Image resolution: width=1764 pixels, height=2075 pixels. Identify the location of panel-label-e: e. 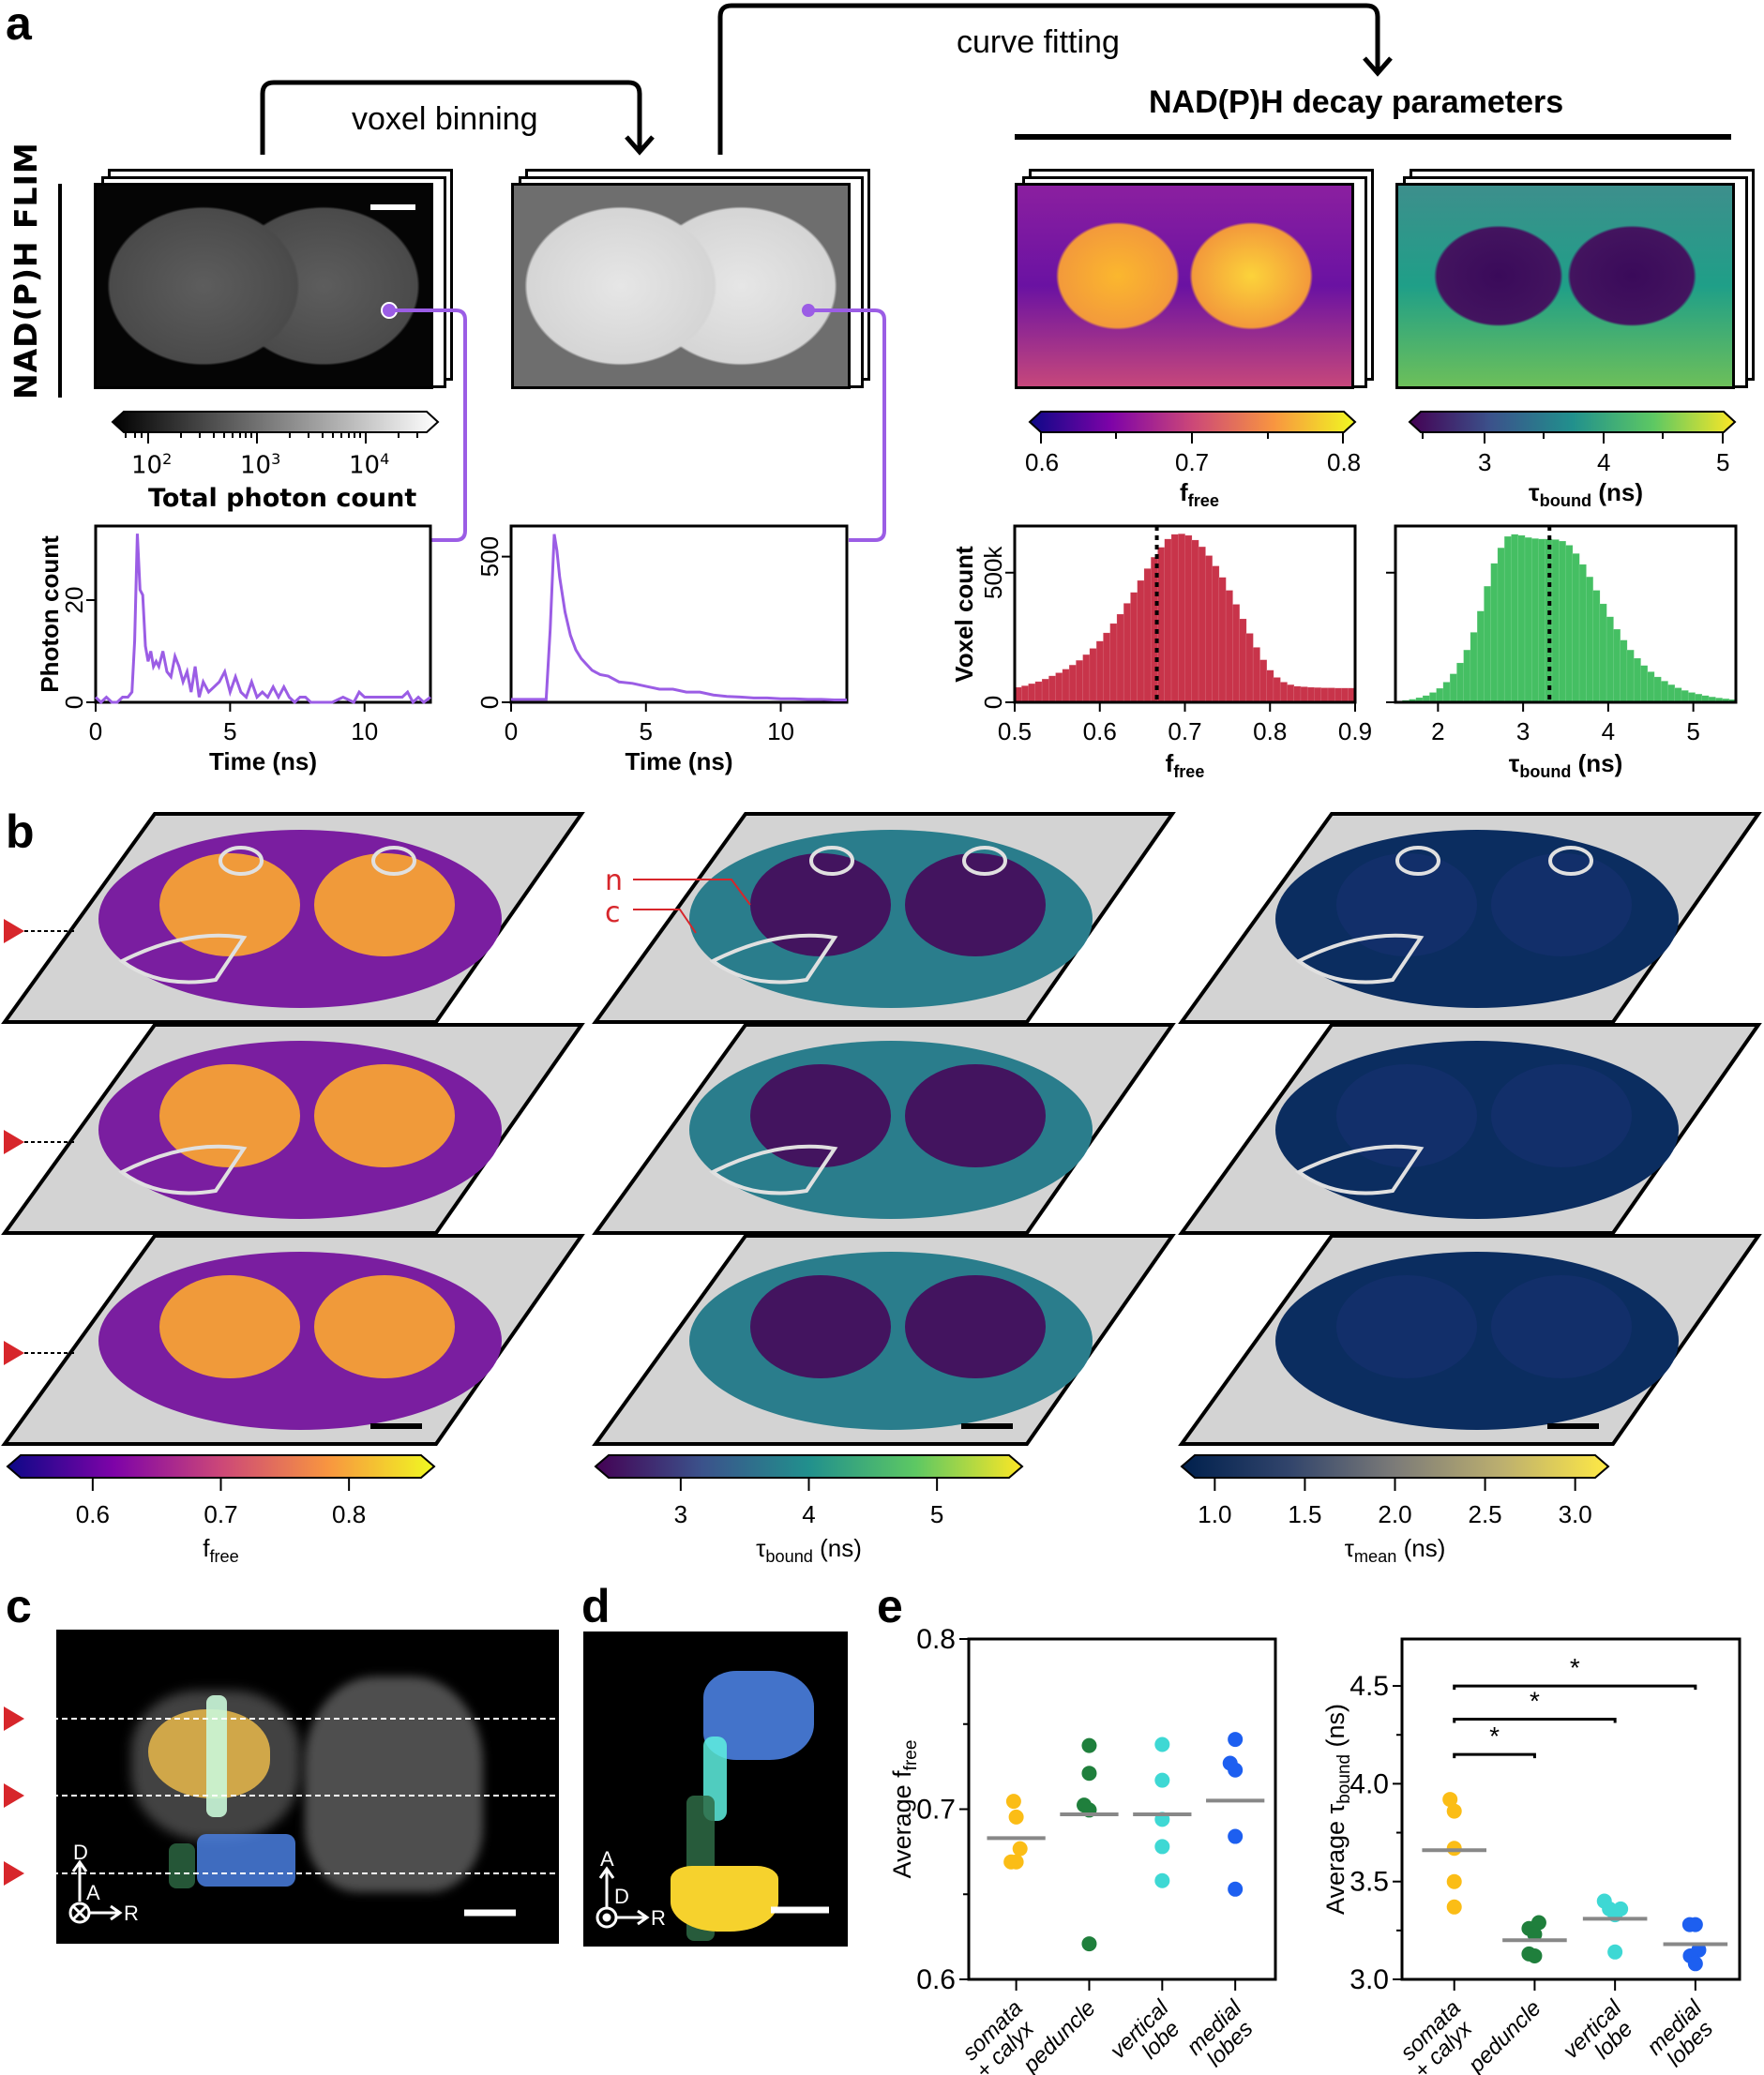
(890, 1606).